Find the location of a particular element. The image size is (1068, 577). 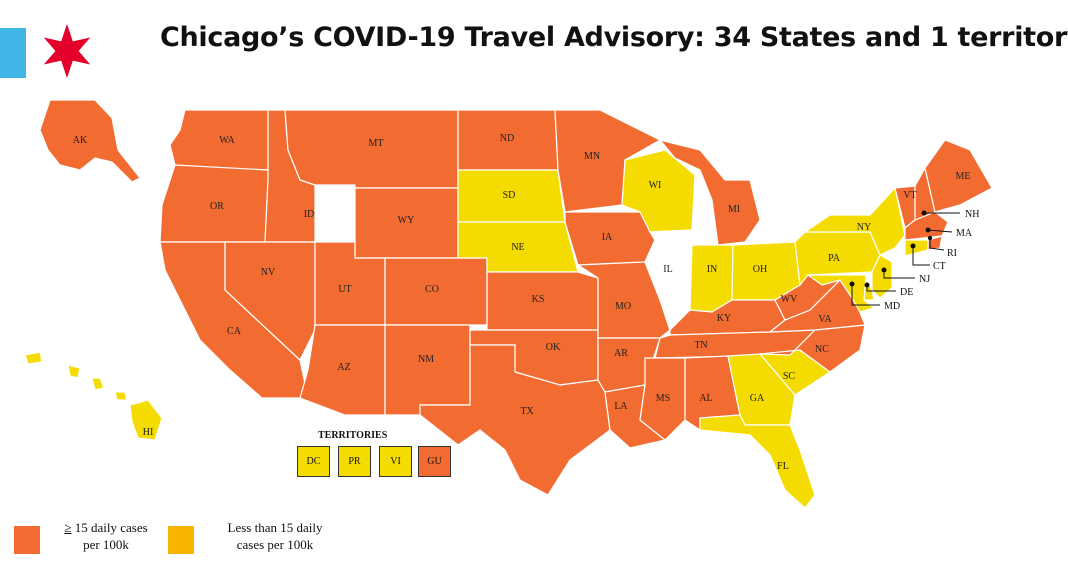

label-WY: WY is located at coordinates (406, 220).